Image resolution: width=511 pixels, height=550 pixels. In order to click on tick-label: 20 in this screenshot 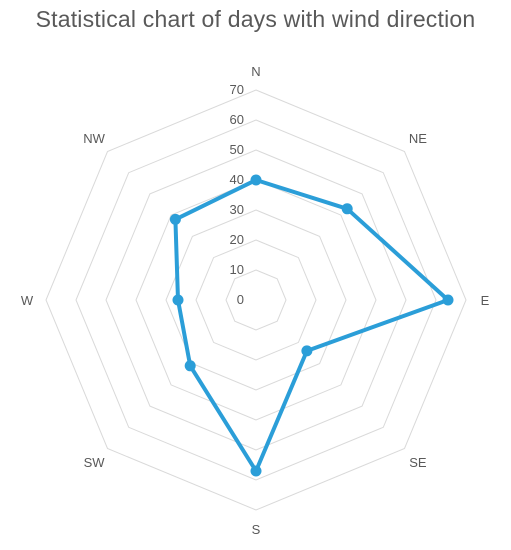, I will do `click(237, 239)`.